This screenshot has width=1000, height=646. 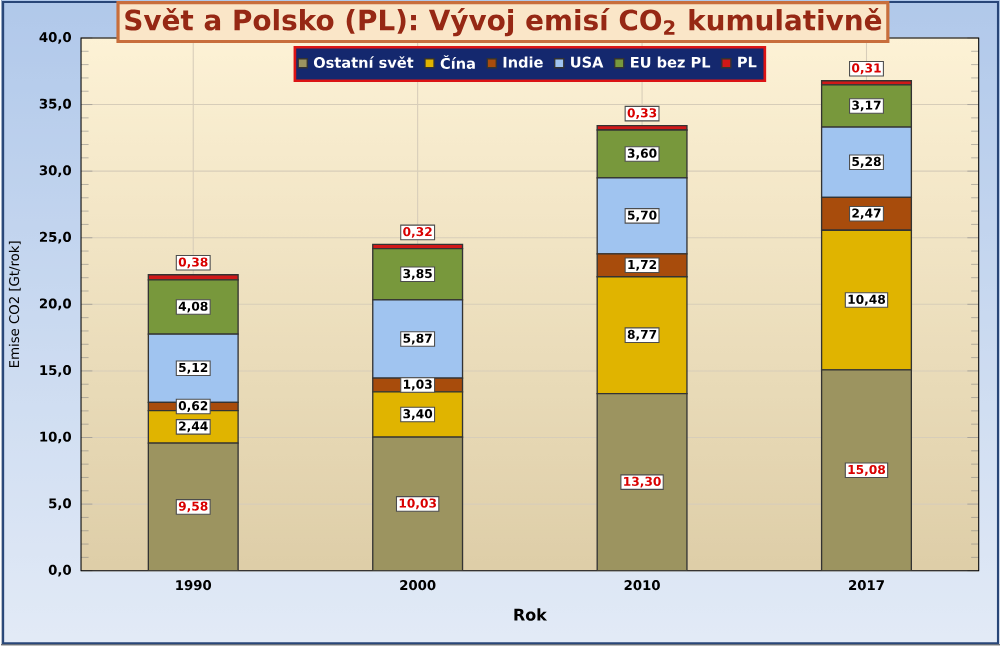 What do you see at coordinates (503, 22) in the screenshot?
I see `chart-title: Svět a Polsko (PL): Vývoj emisí CO$_{2}$ kumulativně` at bounding box center [503, 22].